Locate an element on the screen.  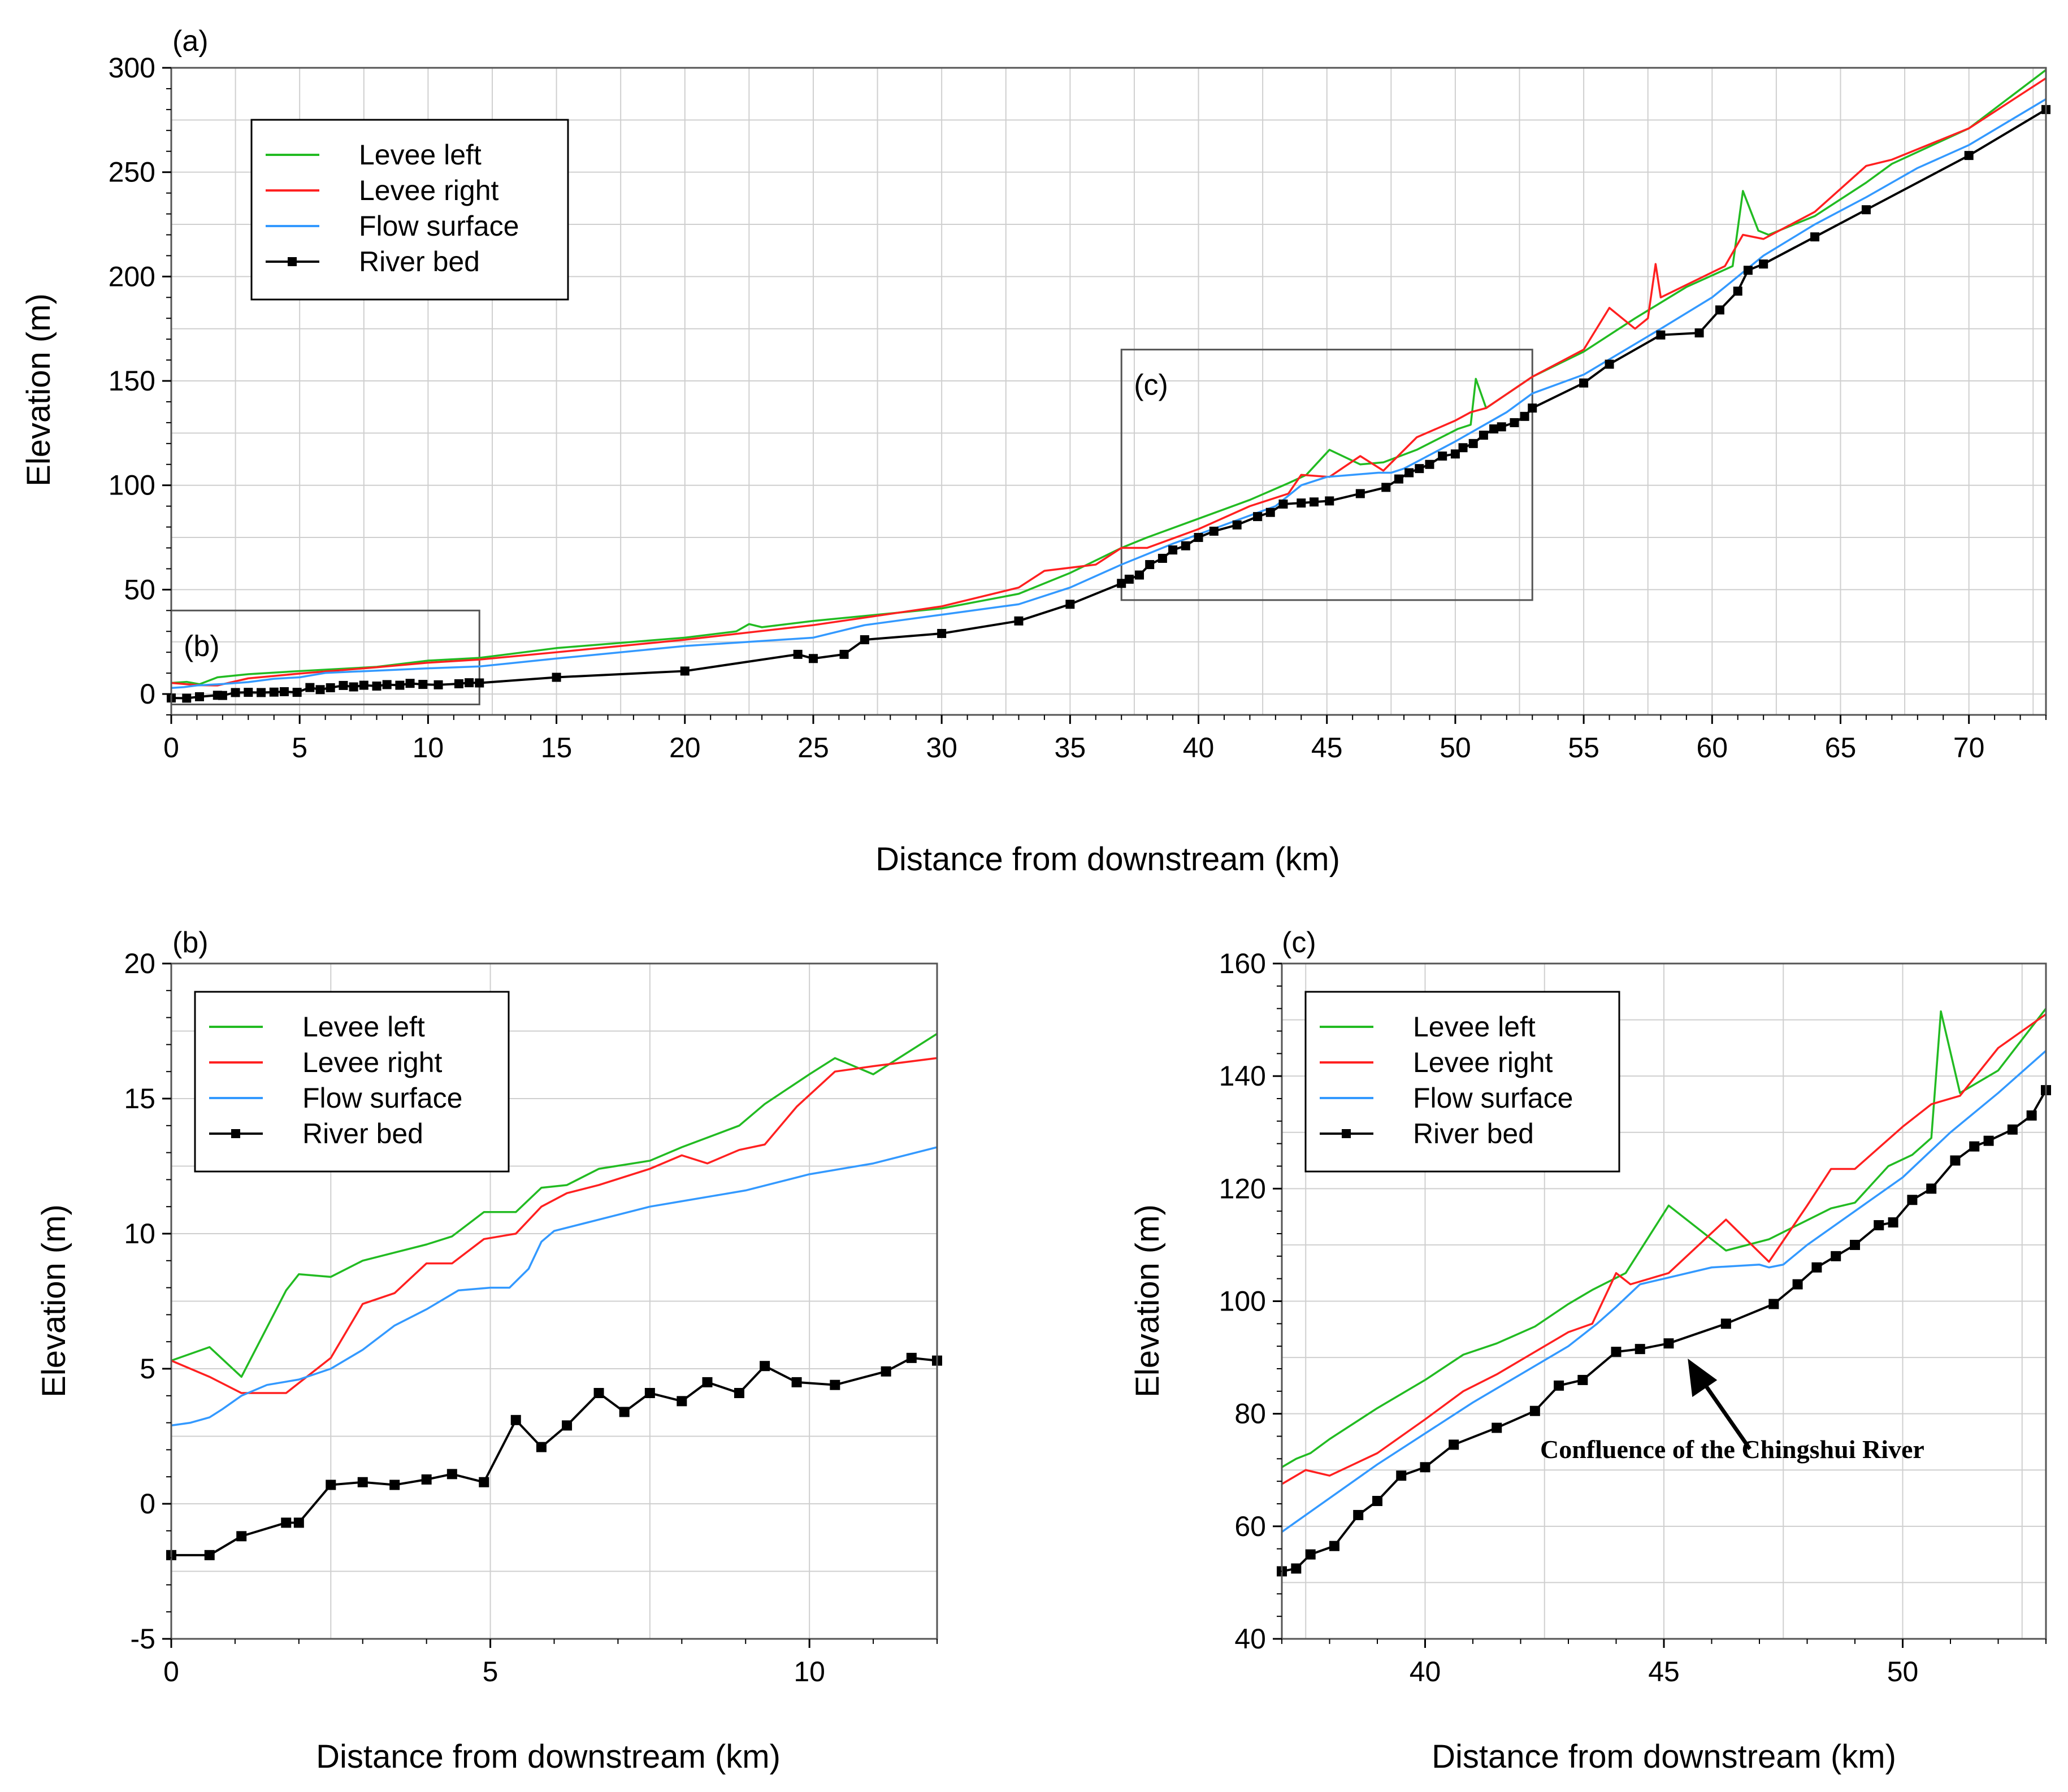
panel-b-series is located at coordinates (554, 1296).